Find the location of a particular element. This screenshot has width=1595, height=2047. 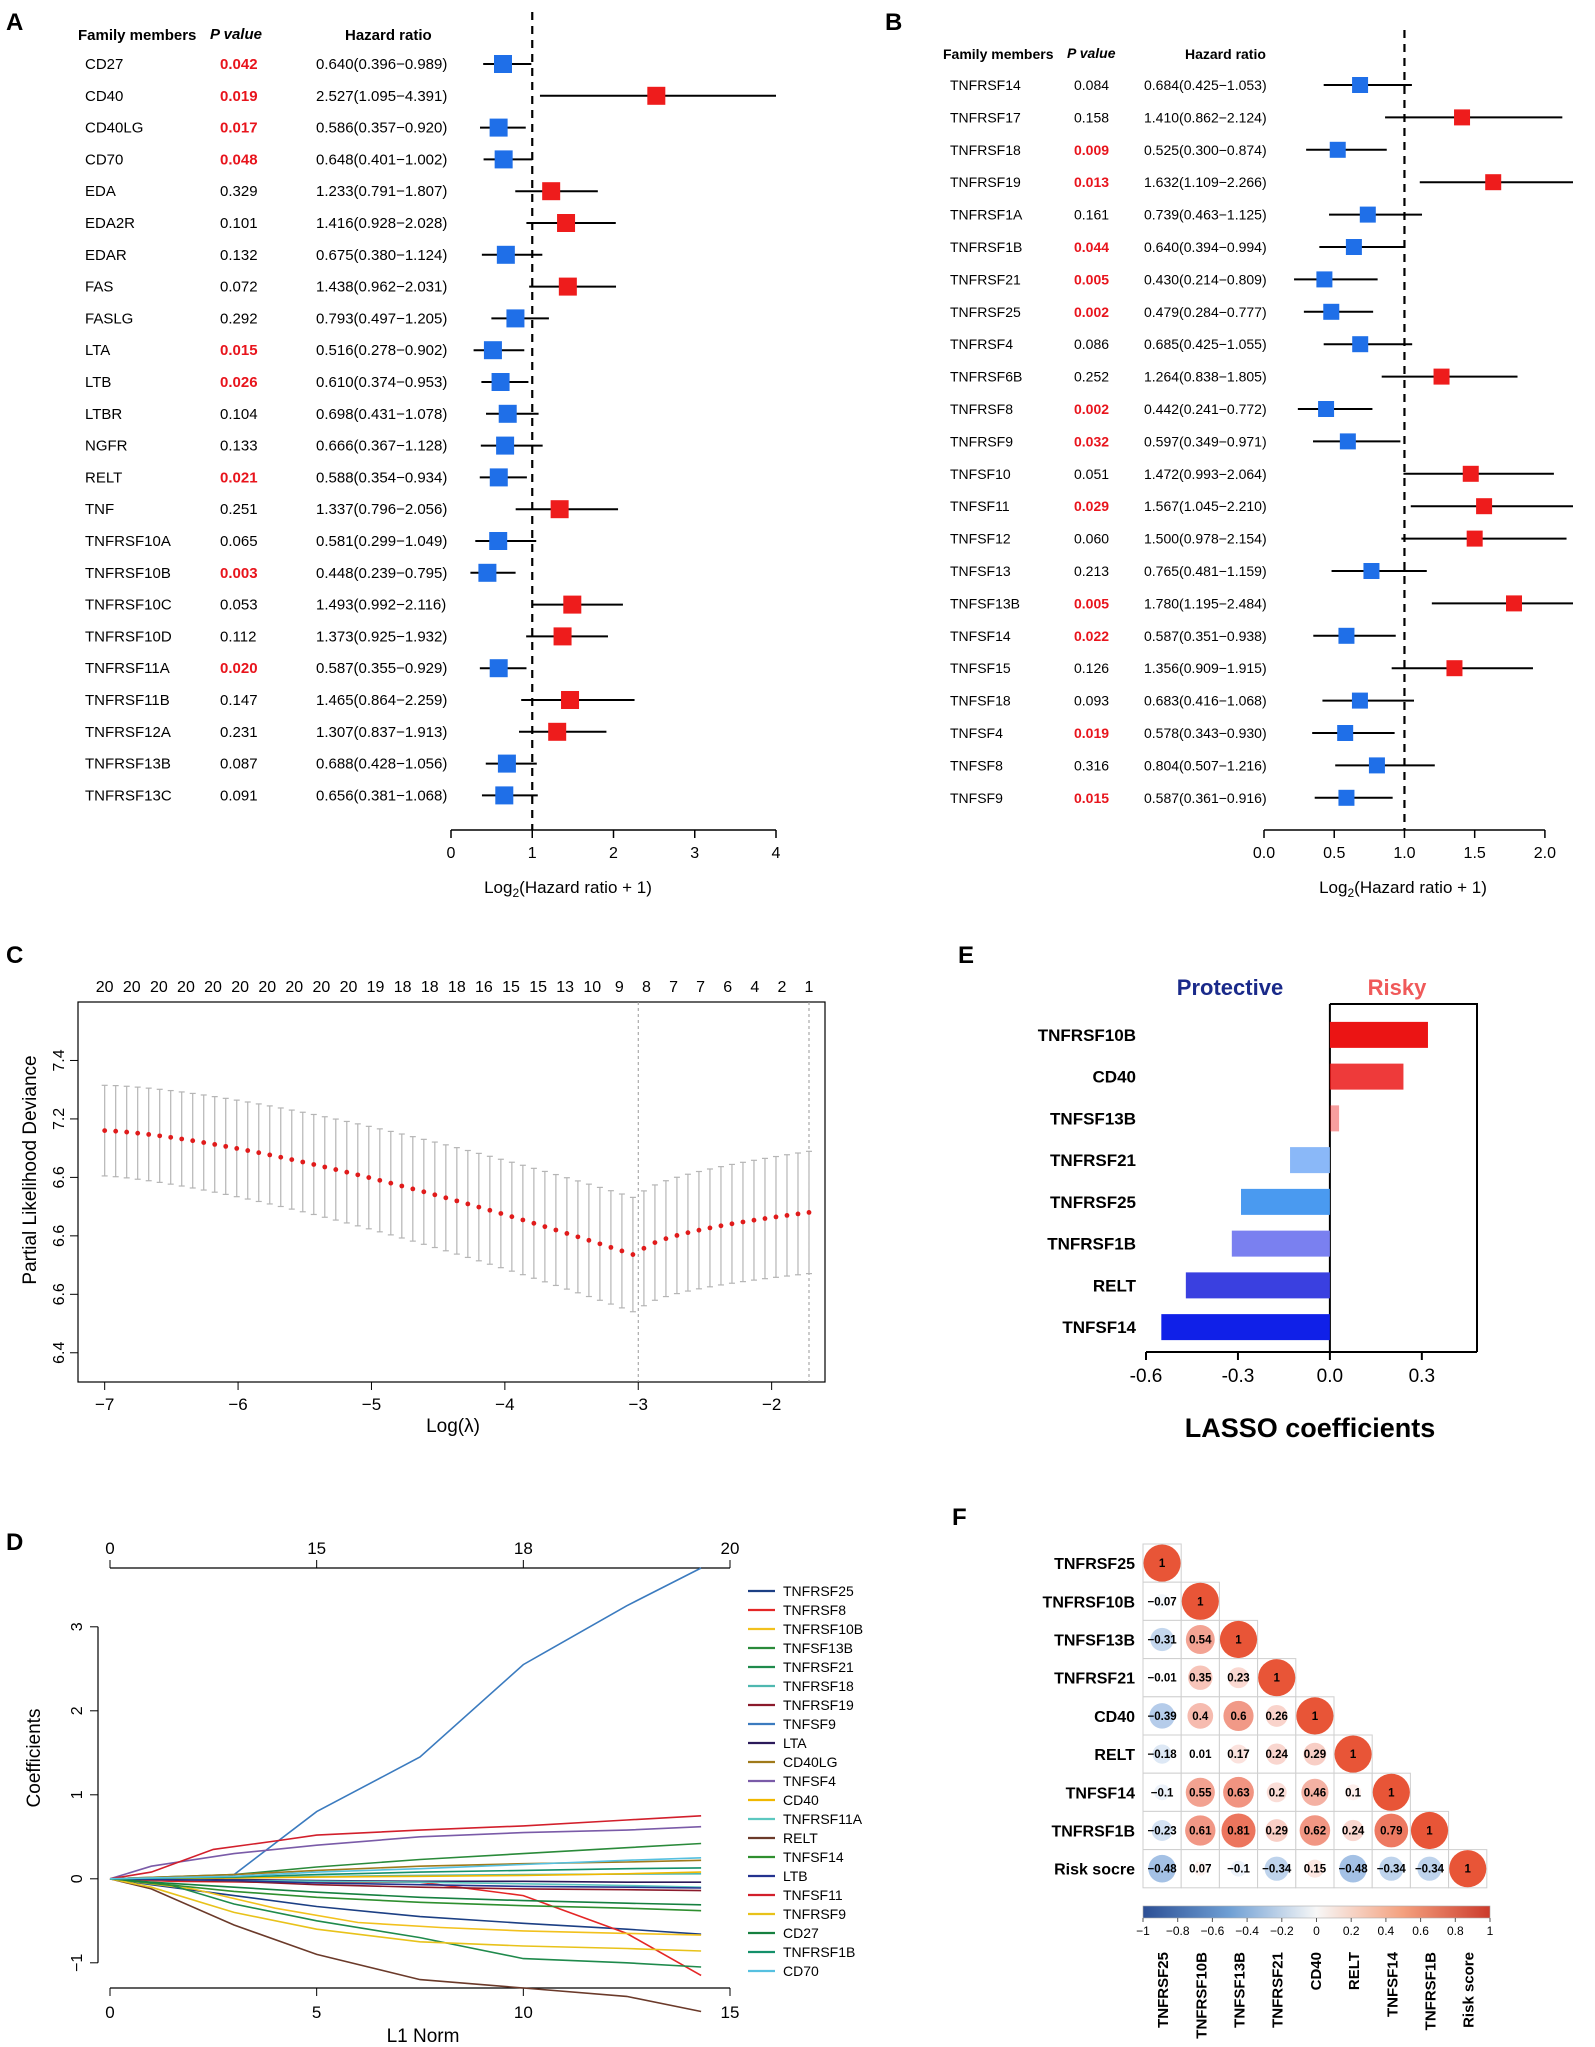

row-name: CD27 is located at coordinates (104, 64).